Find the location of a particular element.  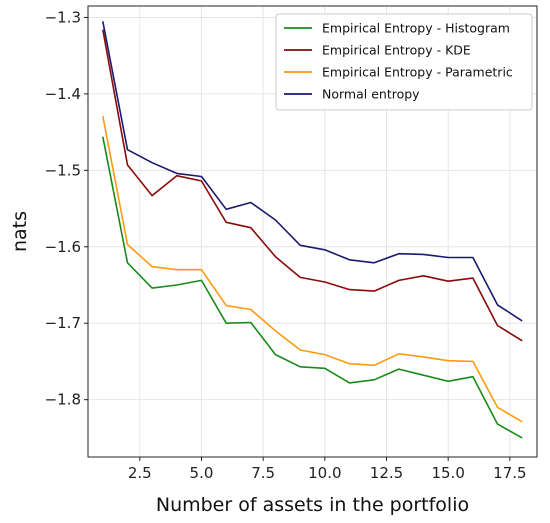

y-tick-label: −1.3 is located at coordinates (63, 17).